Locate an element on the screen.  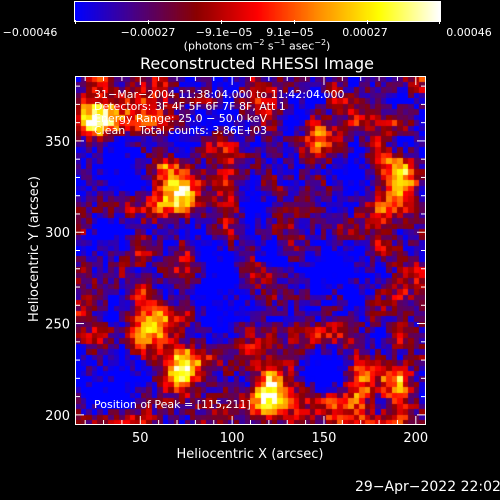
clean-counts-info: Clean Total counts: 3.86E+03 is located at coordinates (181, 130).